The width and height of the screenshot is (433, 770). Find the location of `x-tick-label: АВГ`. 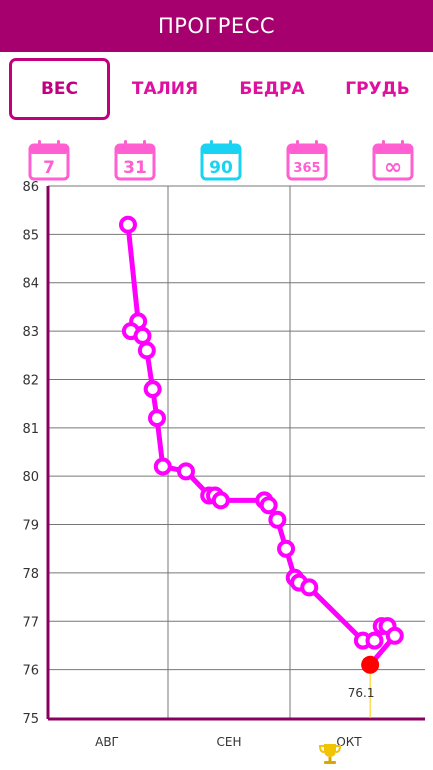

x-tick-label: АВГ is located at coordinates (107, 742).